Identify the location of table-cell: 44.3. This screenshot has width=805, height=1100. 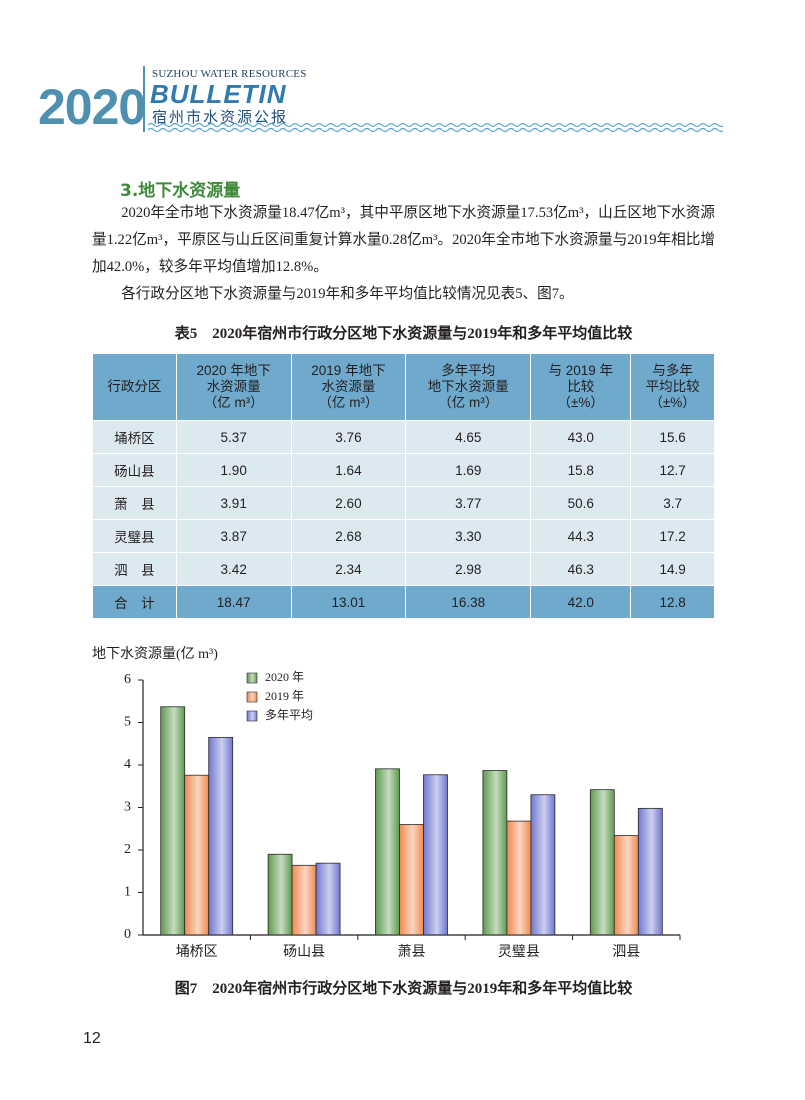
(581, 536).